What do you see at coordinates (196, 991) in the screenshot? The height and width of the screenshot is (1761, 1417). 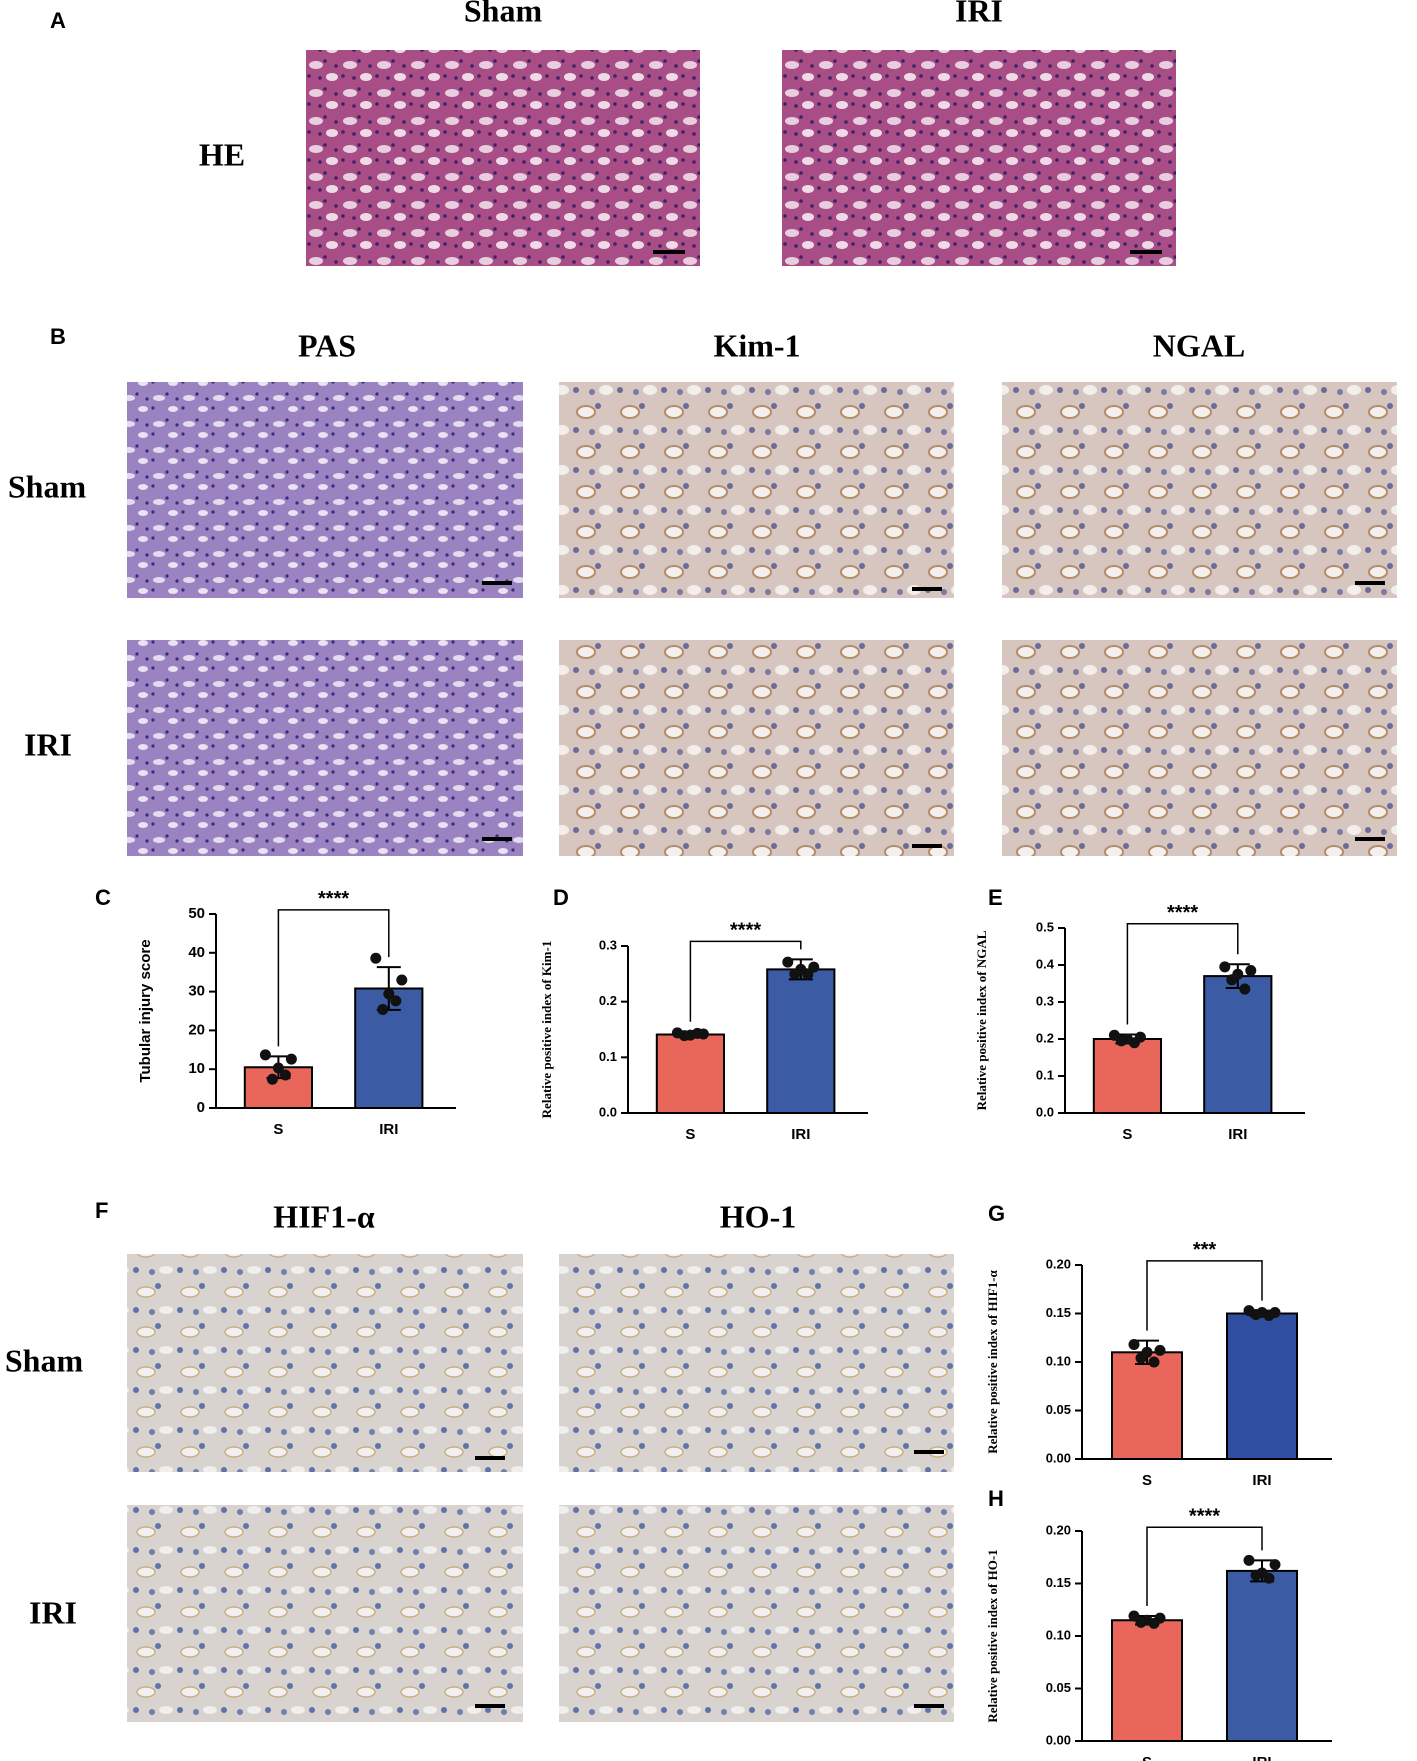 I see `y-tick-label: 30` at bounding box center [196, 991].